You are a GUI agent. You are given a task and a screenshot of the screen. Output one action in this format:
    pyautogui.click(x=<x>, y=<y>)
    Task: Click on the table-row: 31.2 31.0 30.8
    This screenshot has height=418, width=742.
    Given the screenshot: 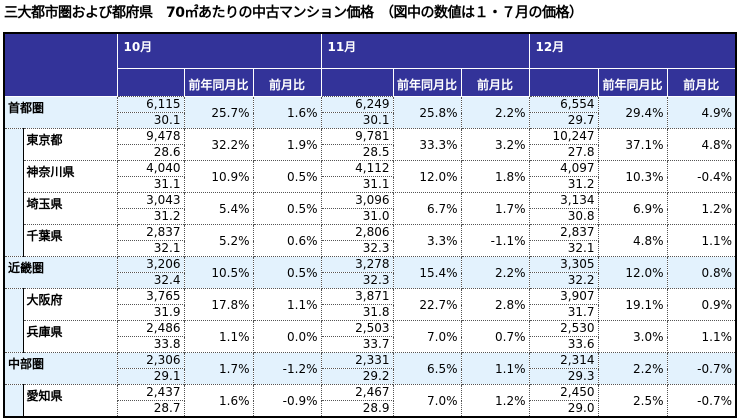 What is the action you would take?
    pyautogui.click(x=370, y=216)
    